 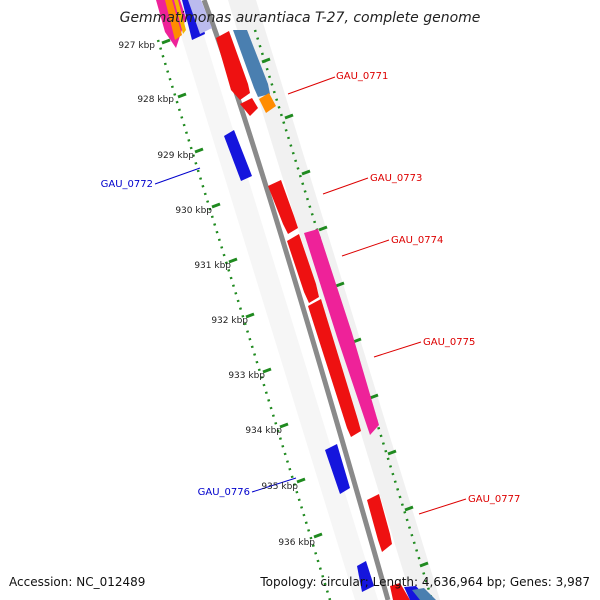 What do you see at coordinates (249, 107) in the screenshot?
I see `cds-small-red` at bounding box center [249, 107].